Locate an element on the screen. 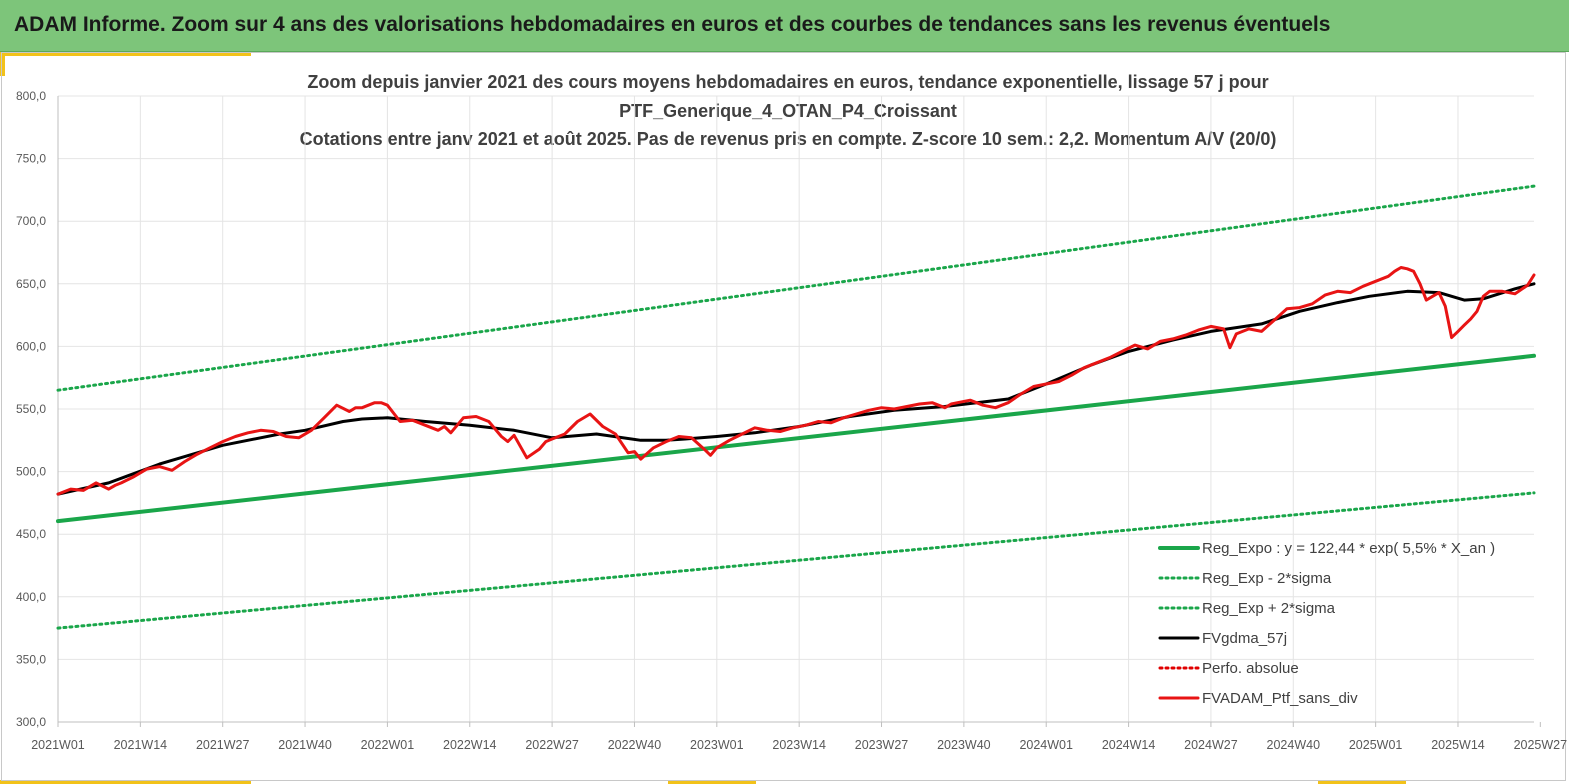  x-tick-label: 2023W01 is located at coordinates (717, 745).